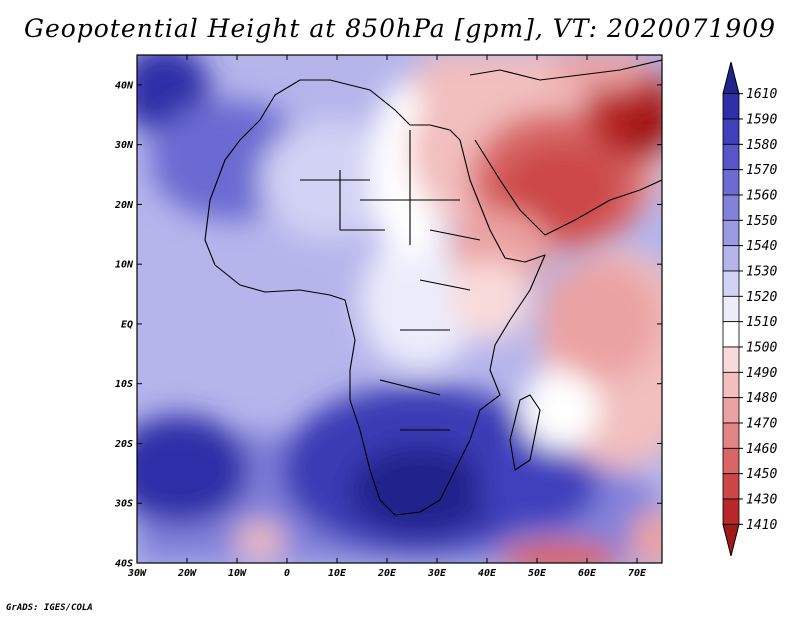  Describe the element at coordinates (761, 449) in the screenshot. I see `colorbar-label: 1460` at that location.